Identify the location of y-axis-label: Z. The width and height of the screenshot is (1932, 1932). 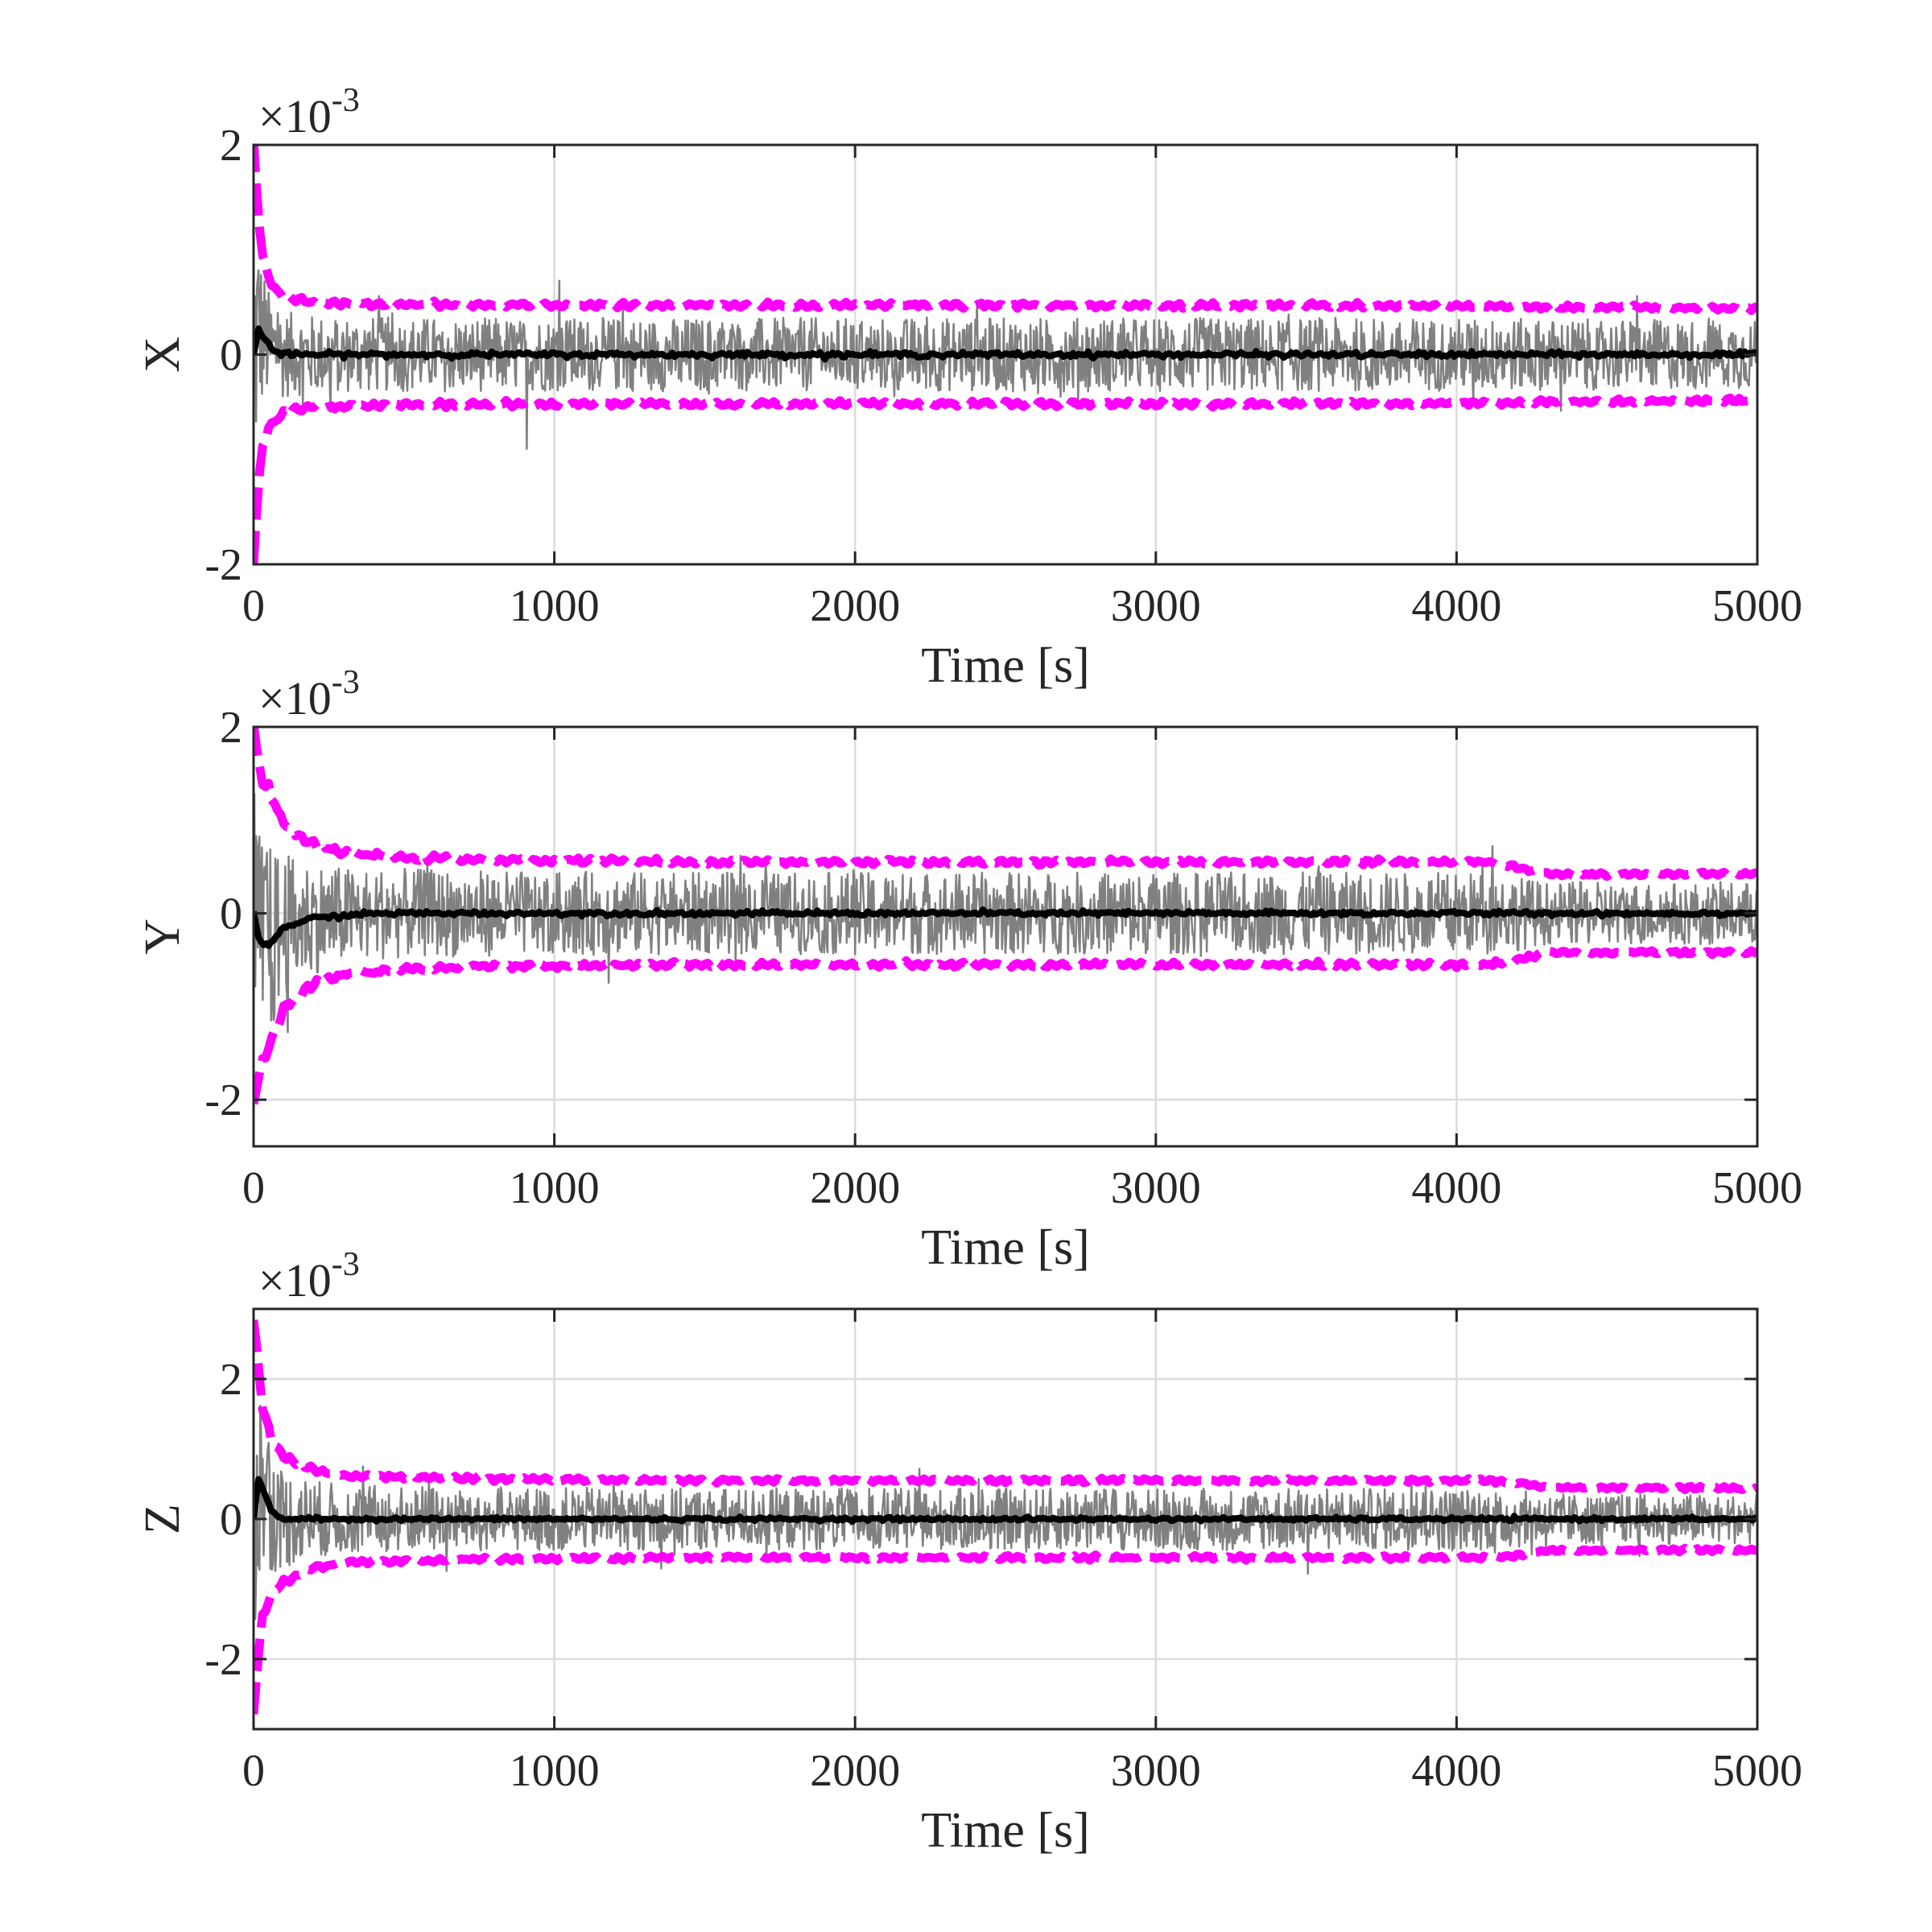
(162, 1519).